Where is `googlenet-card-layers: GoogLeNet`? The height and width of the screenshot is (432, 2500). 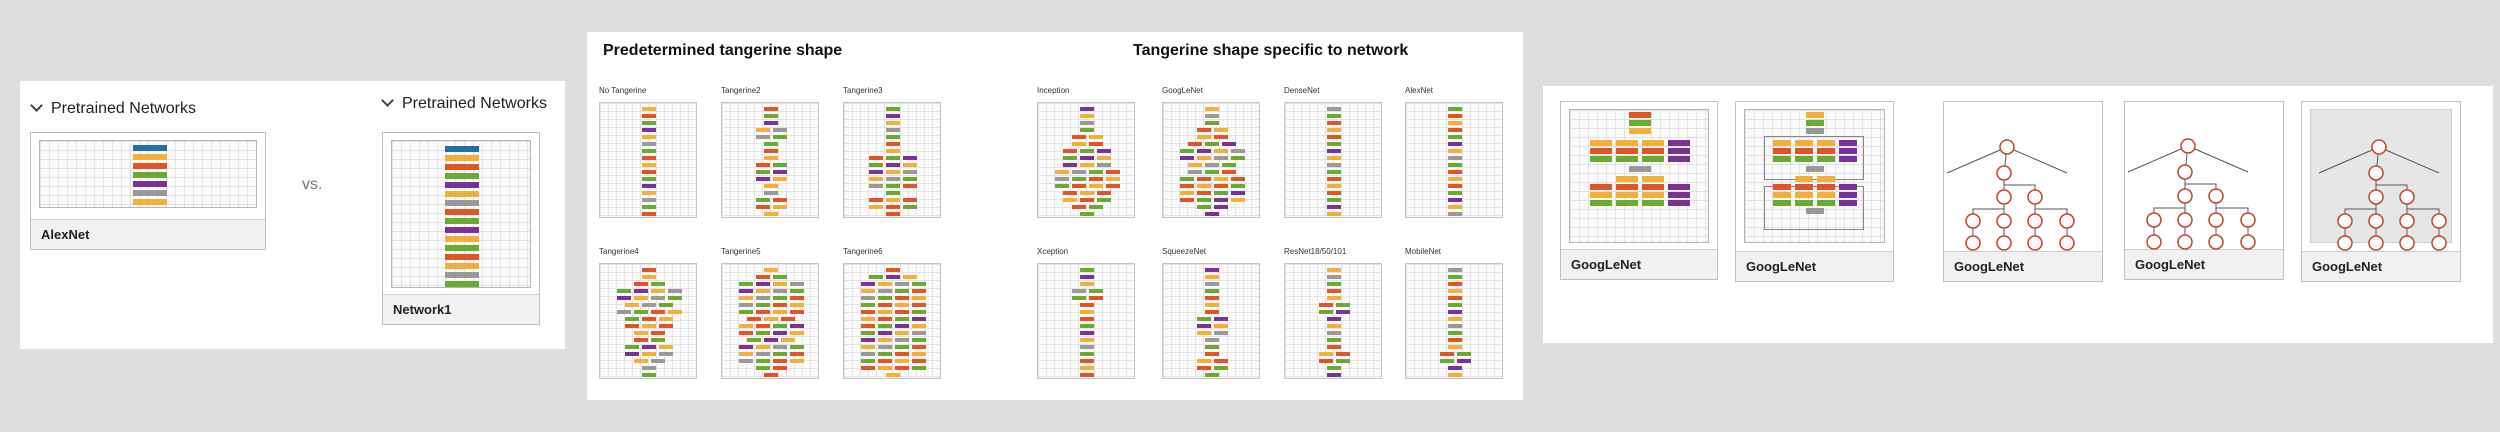
googlenet-card-layers: GoogLeNet is located at coordinates (1639, 190).